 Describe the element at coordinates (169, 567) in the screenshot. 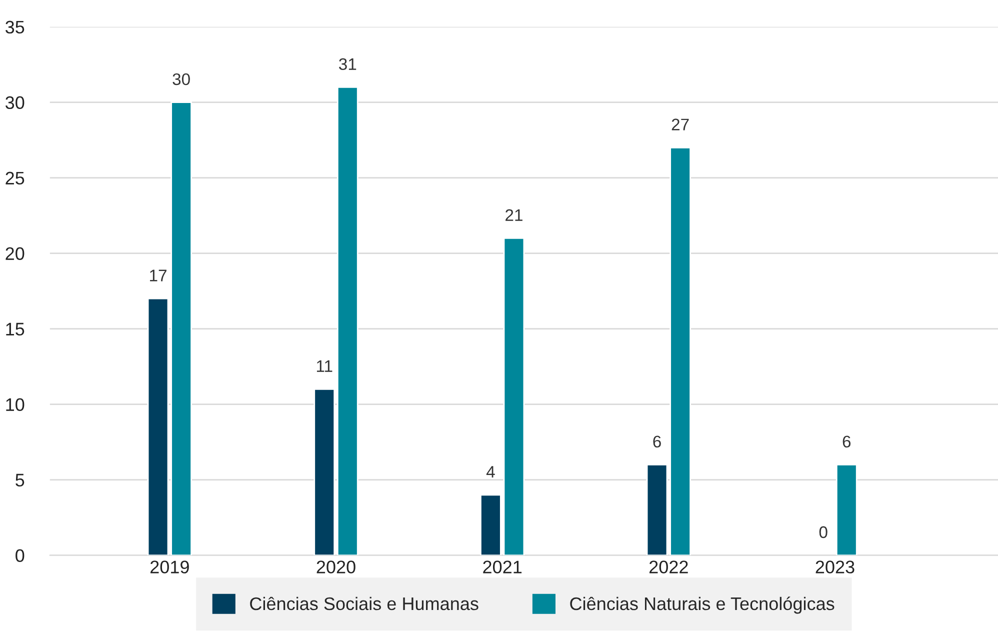

I see `x-tick-label: 2019` at that location.